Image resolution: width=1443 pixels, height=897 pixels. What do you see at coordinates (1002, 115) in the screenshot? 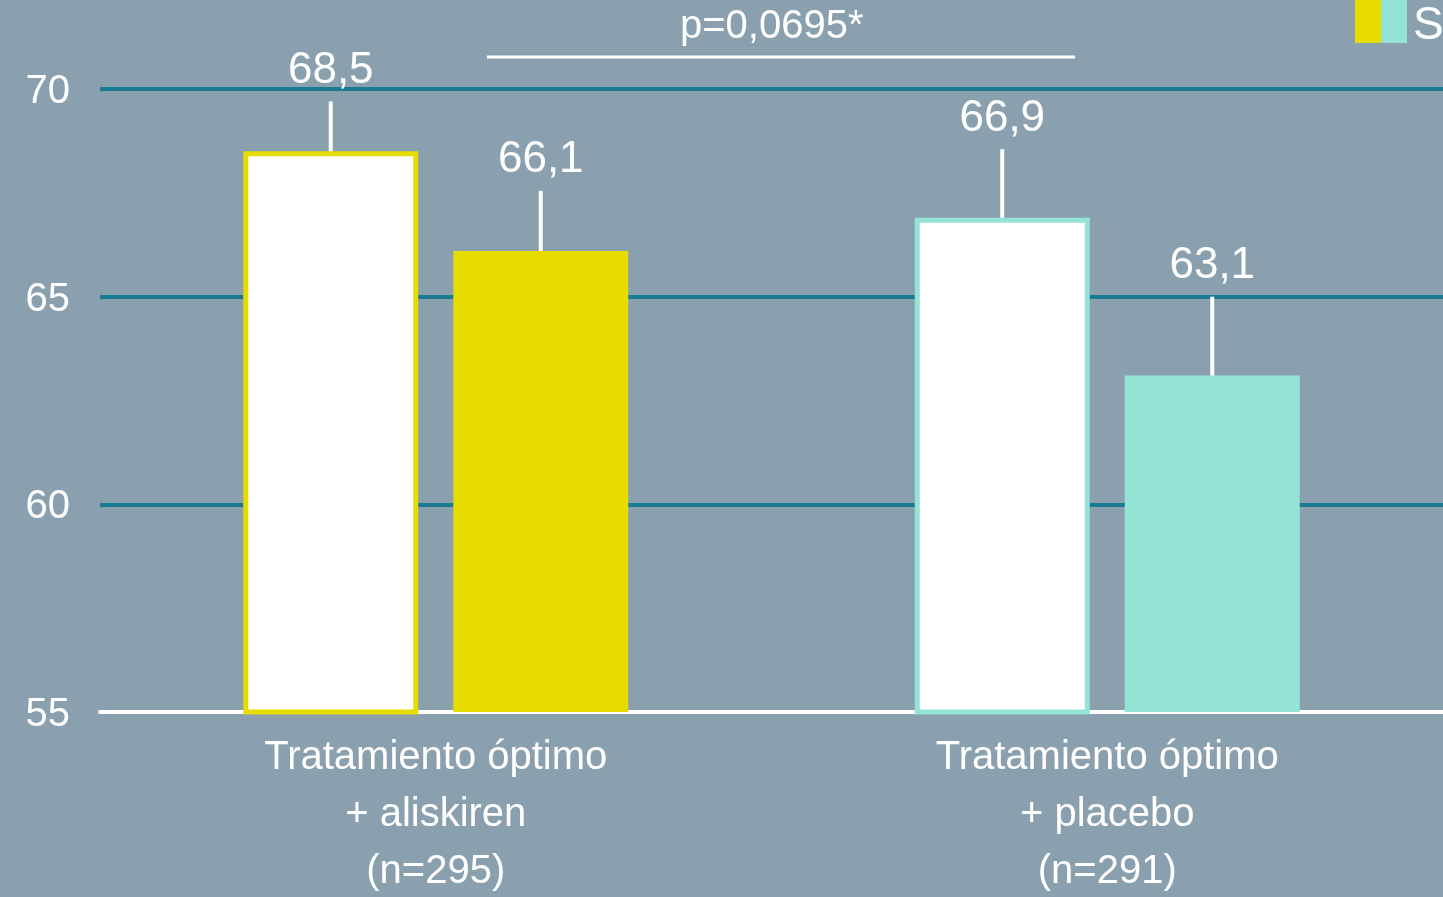
I see `data-label: 66,9` at bounding box center [1002, 115].